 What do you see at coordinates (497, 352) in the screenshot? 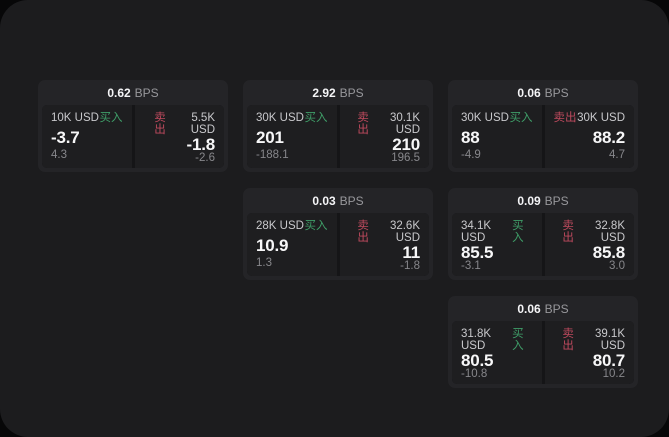
I see `buy-panel: 31.8K USD 买入 80.5 -10.8` at bounding box center [497, 352].